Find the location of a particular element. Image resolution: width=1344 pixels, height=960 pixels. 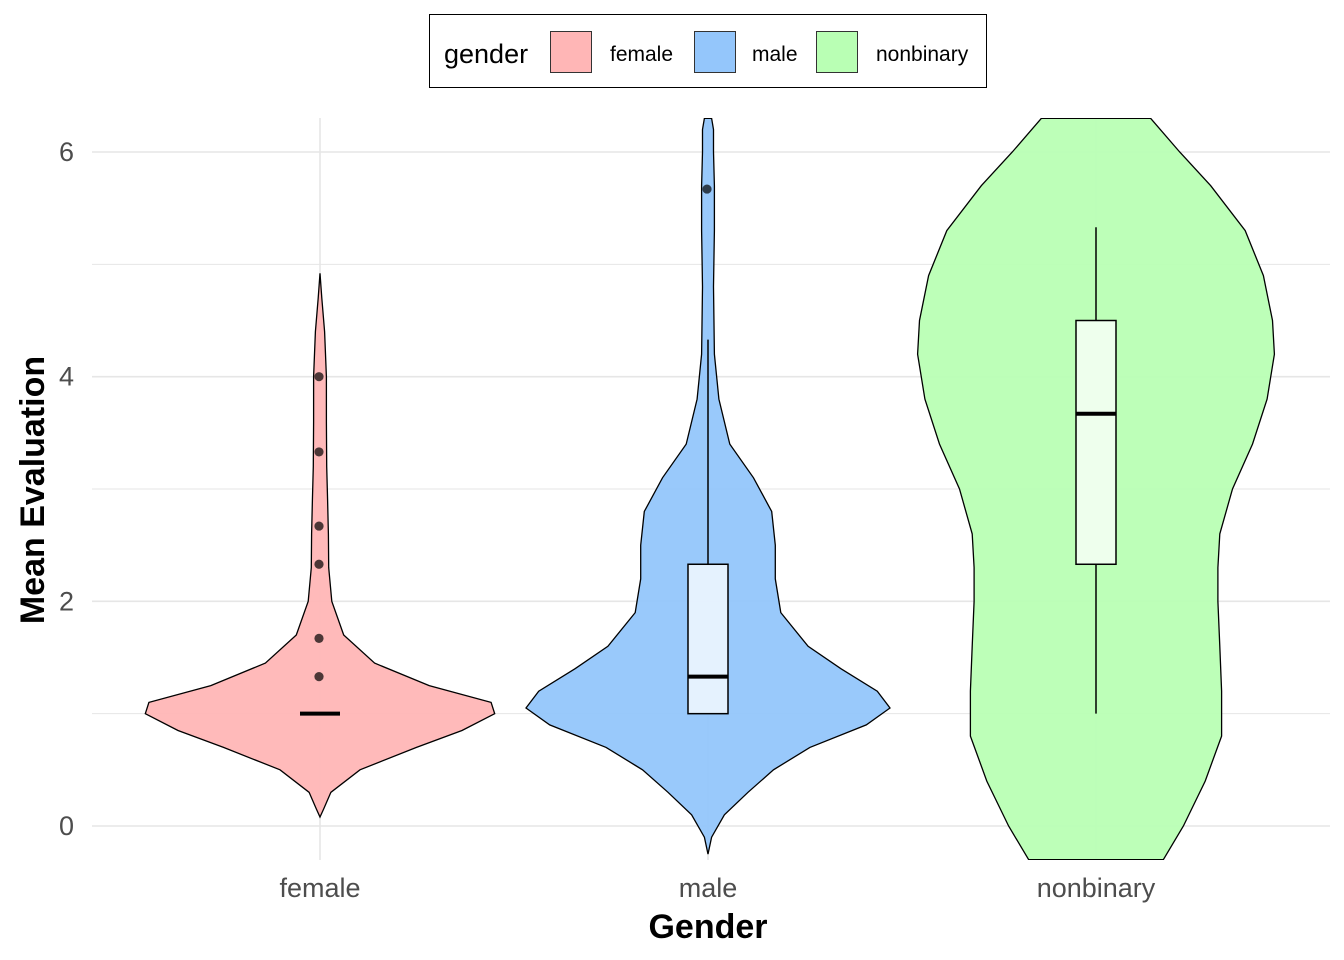

y-tick-label: 6 is located at coordinates (66, 152).